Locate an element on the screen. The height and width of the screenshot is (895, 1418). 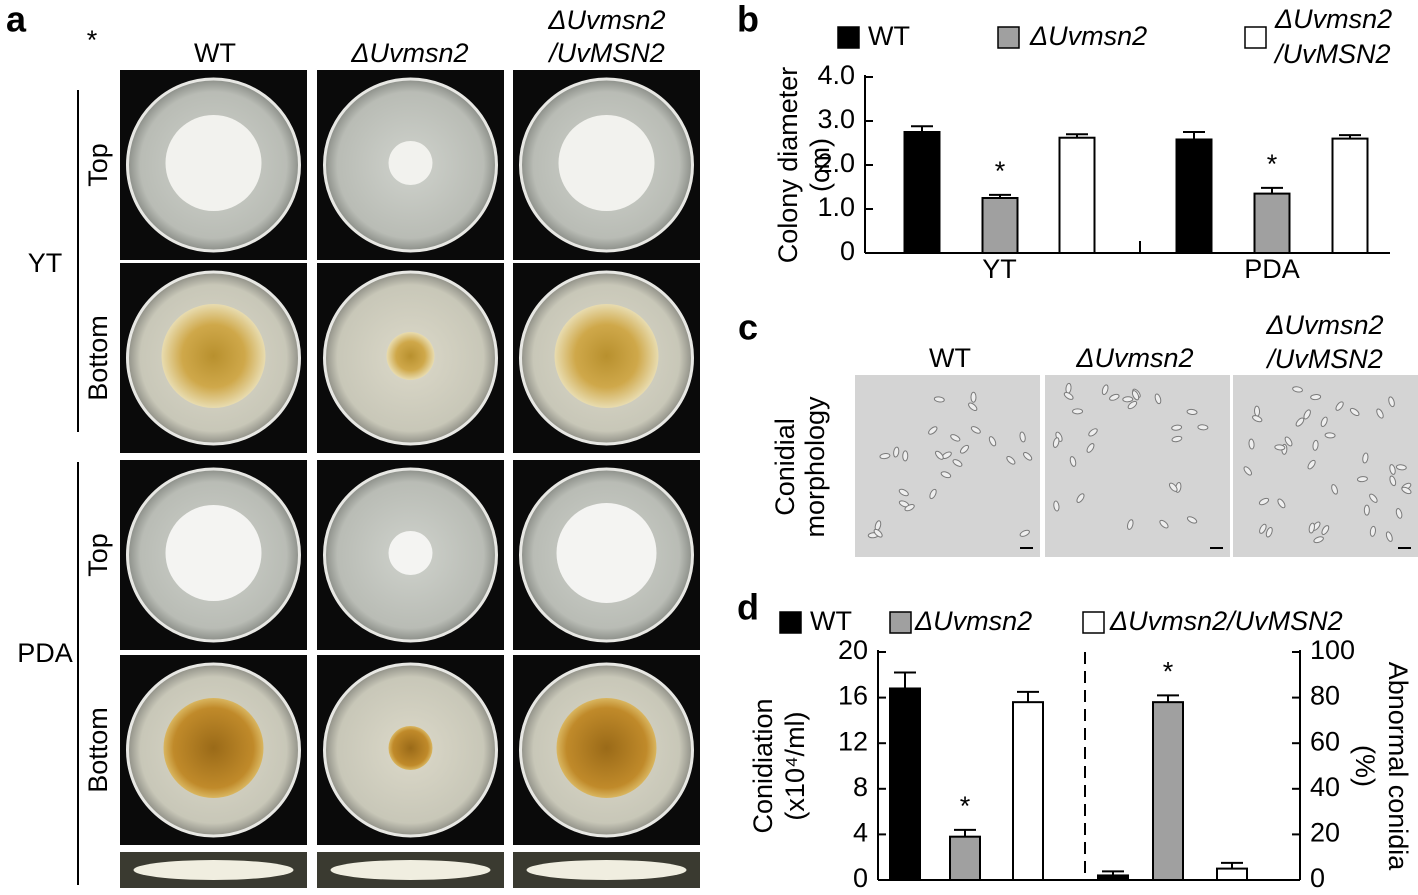
y-tick-label: 4.0 is located at coordinates (836, 75).